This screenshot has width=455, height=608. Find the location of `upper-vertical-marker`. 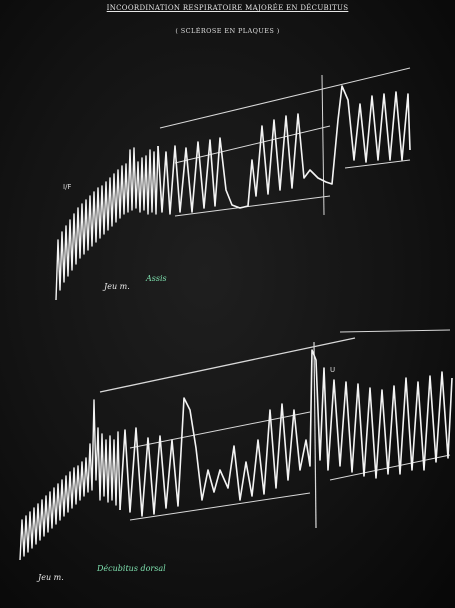

upper-vertical-marker is located at coordinates (323, 145).